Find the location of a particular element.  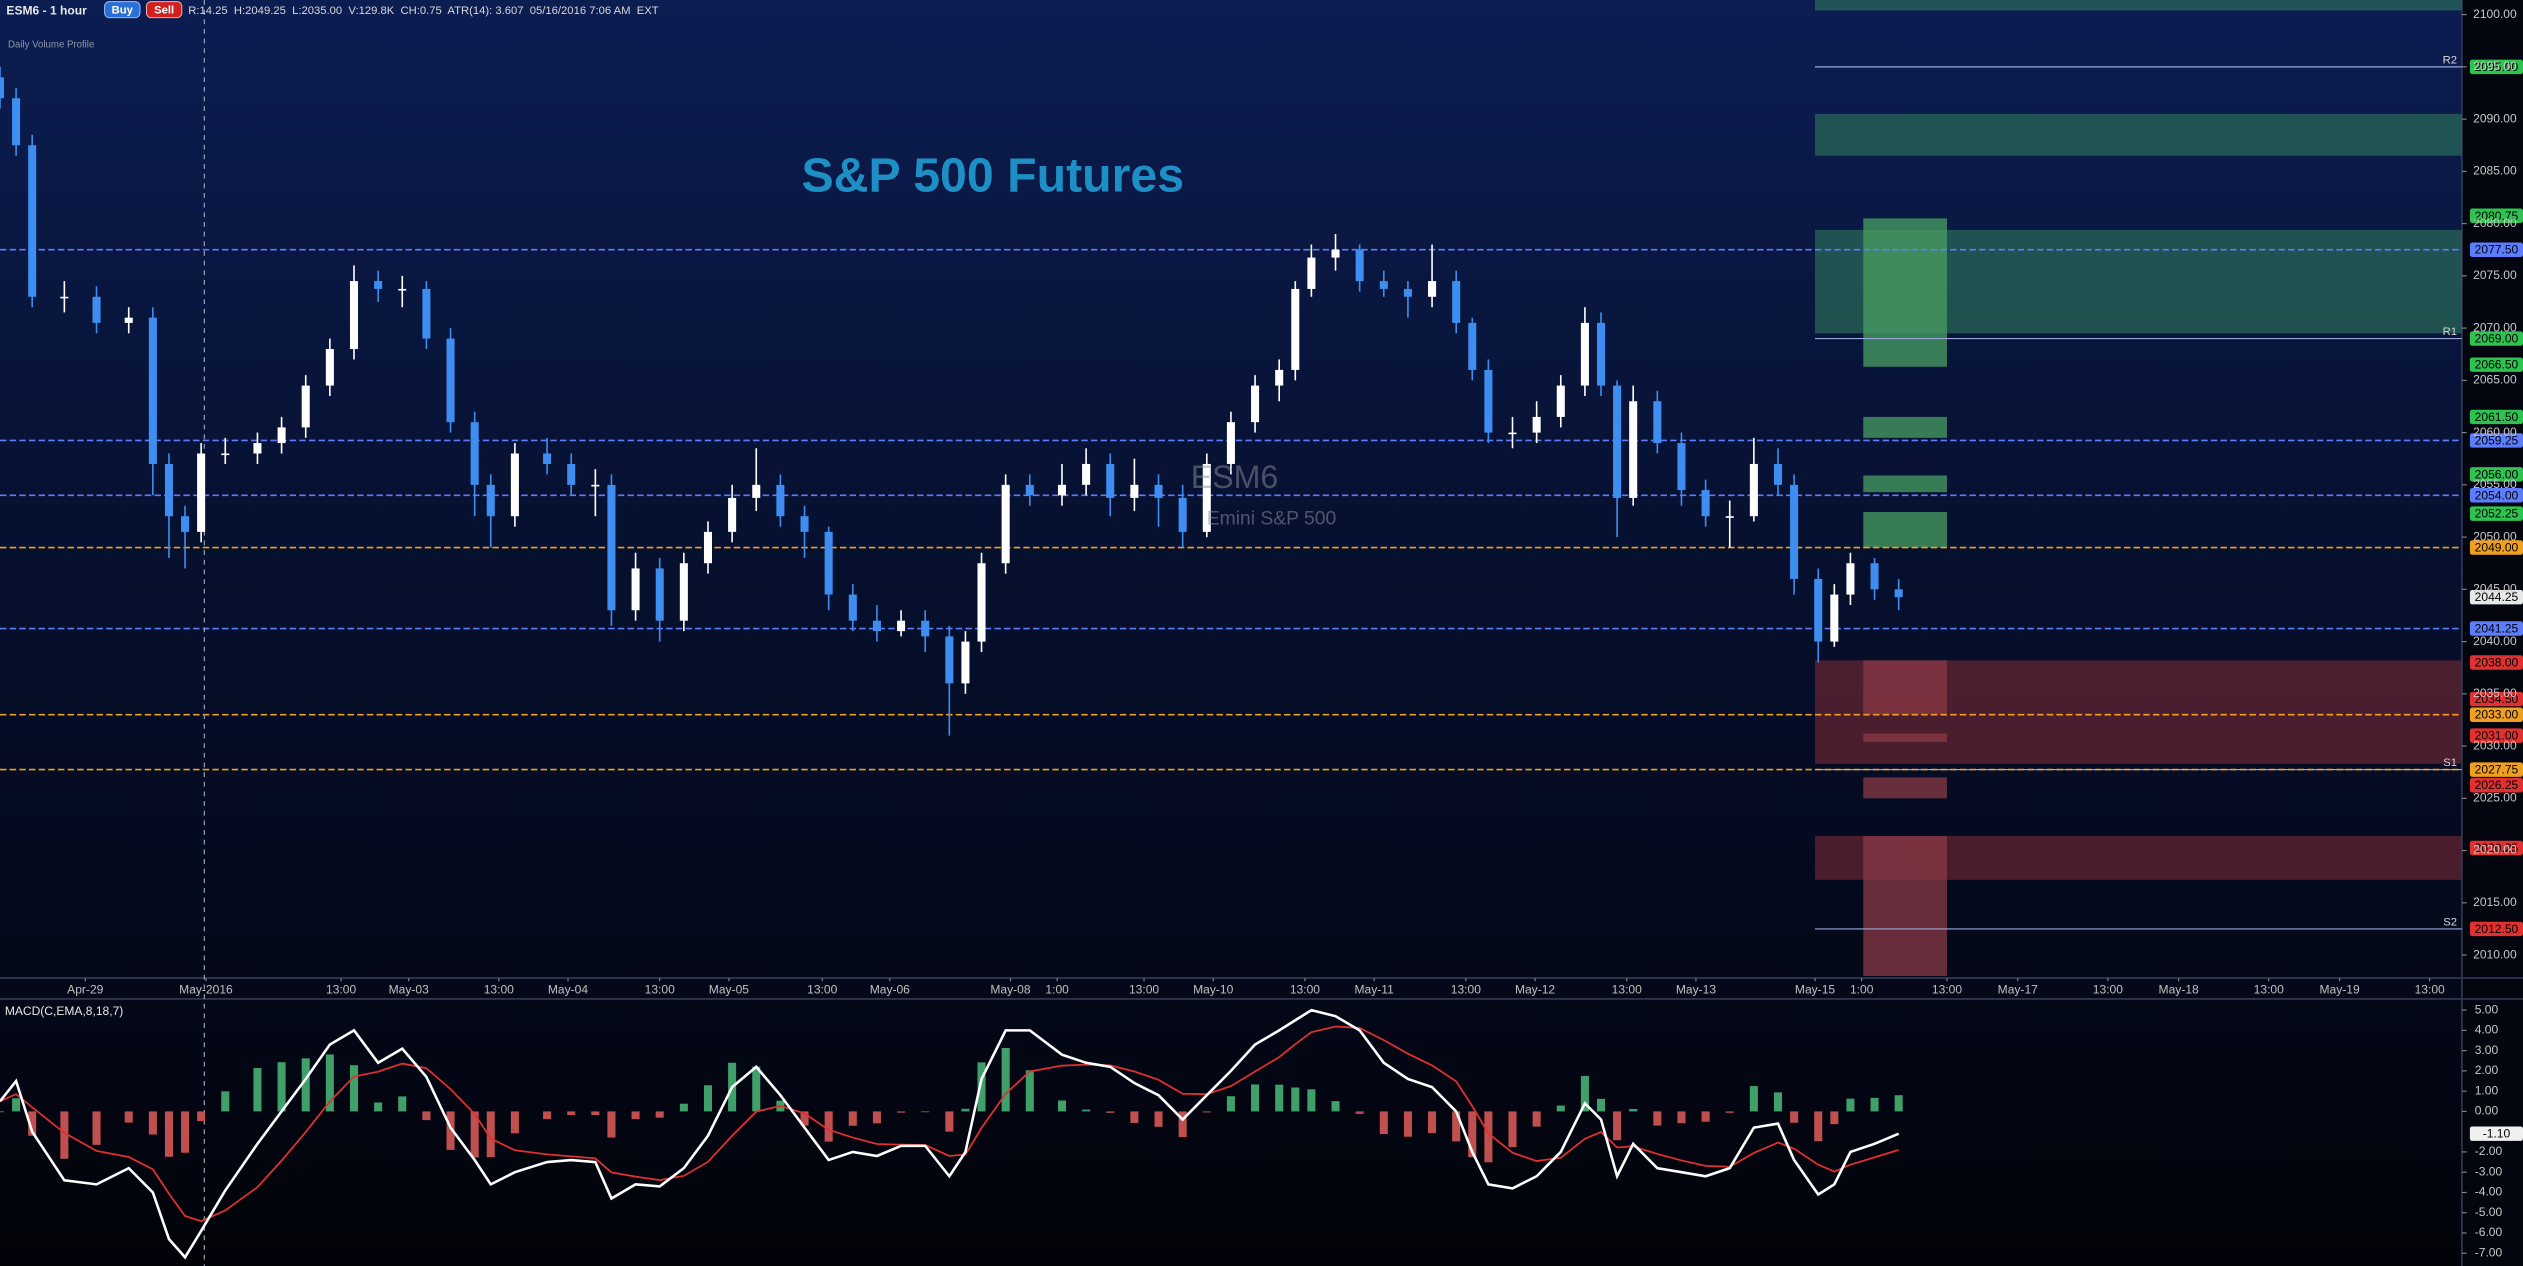

sell-button: Sell is located at coordinates (164, 10).